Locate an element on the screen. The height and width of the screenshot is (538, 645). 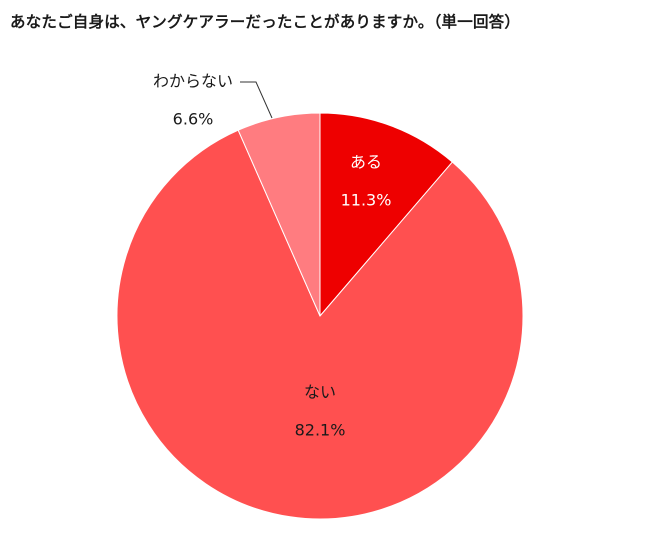
leader-lines is located at coordinates (256, 100).